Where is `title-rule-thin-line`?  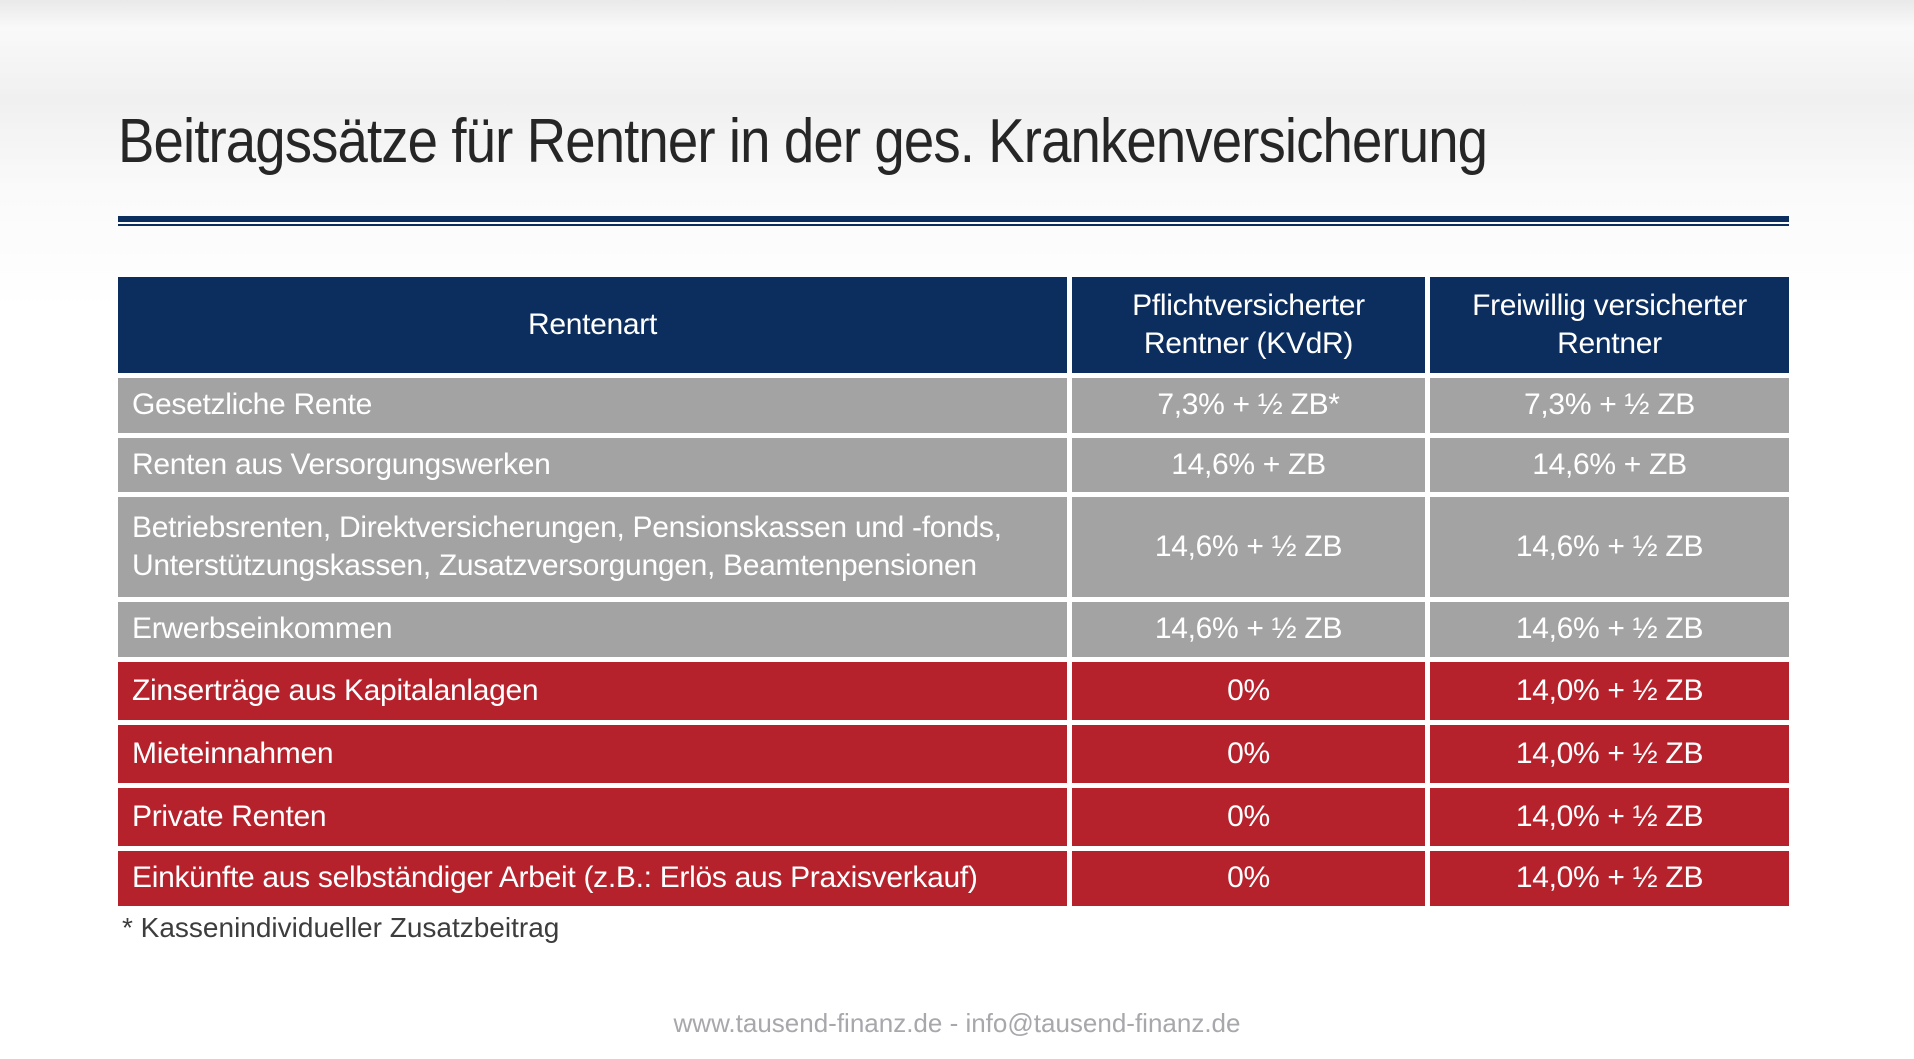
title-rule-thin-line is located at coordinates (953, 225).